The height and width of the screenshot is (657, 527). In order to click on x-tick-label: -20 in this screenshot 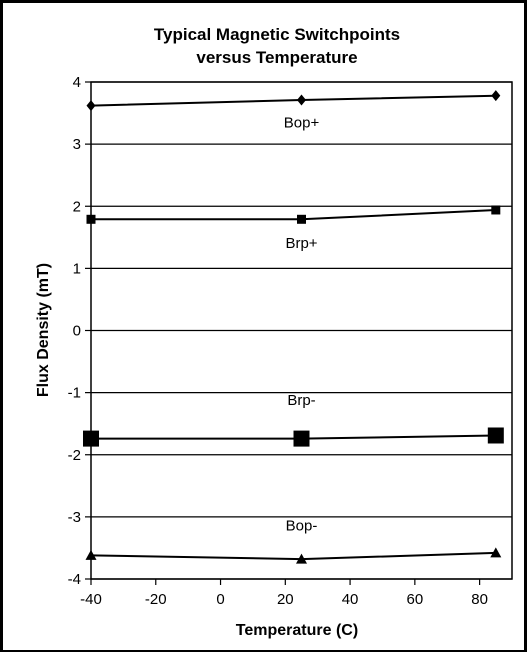, I will do `click(156, 599)`.